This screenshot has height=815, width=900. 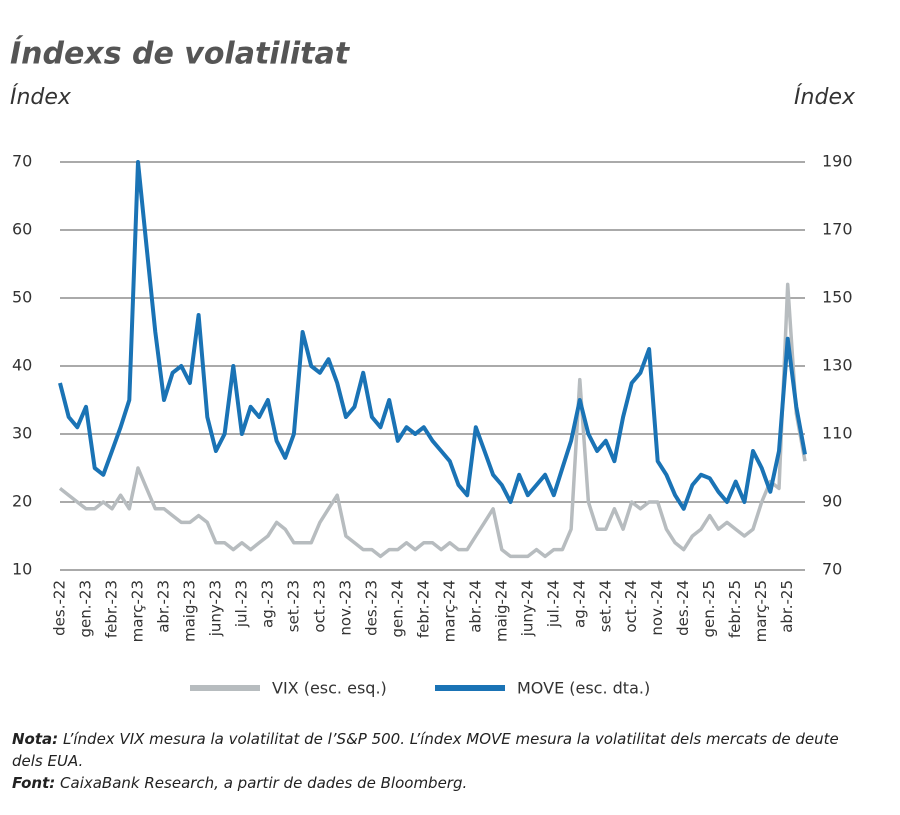 I want to click on x-tick-label: abr.-23, so click(x=163, y=606).